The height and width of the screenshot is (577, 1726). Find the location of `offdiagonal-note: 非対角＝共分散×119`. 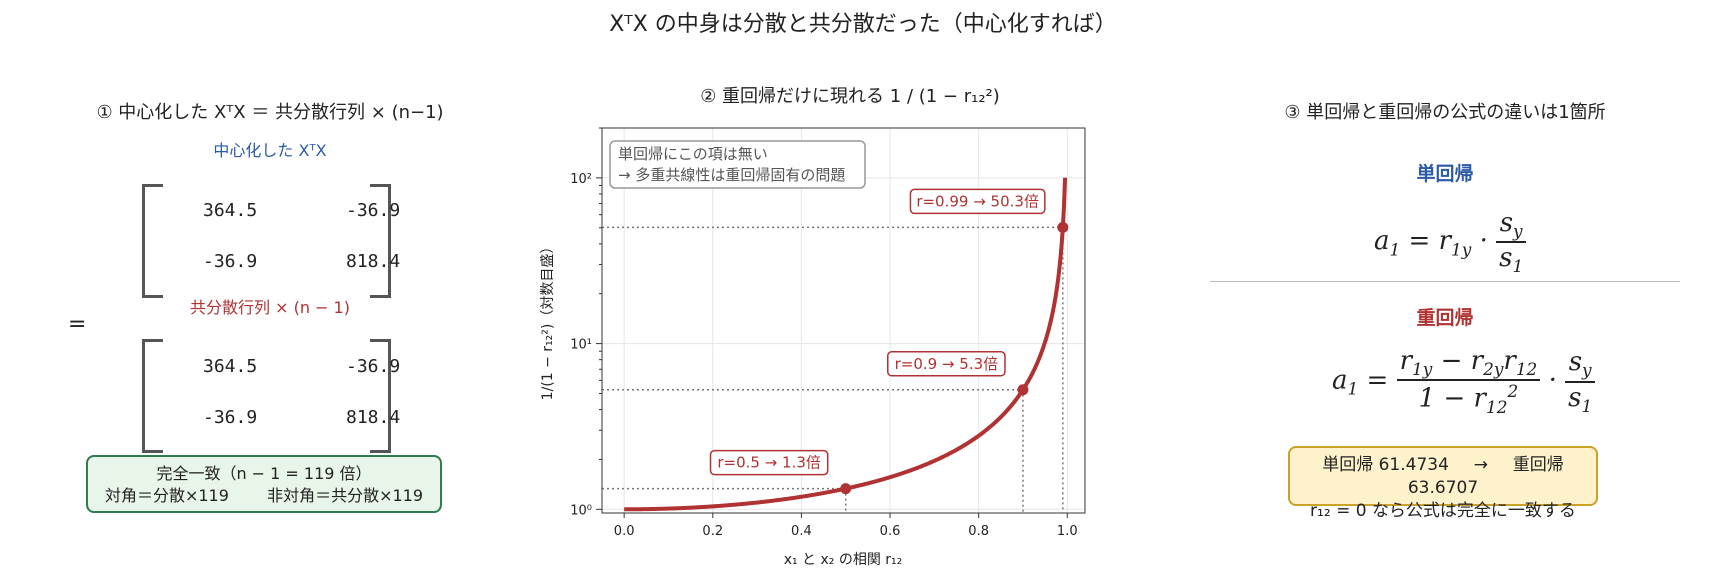

offdiagonal-note: 非対角＝共分散×119 is located at coordinates (345, 495).